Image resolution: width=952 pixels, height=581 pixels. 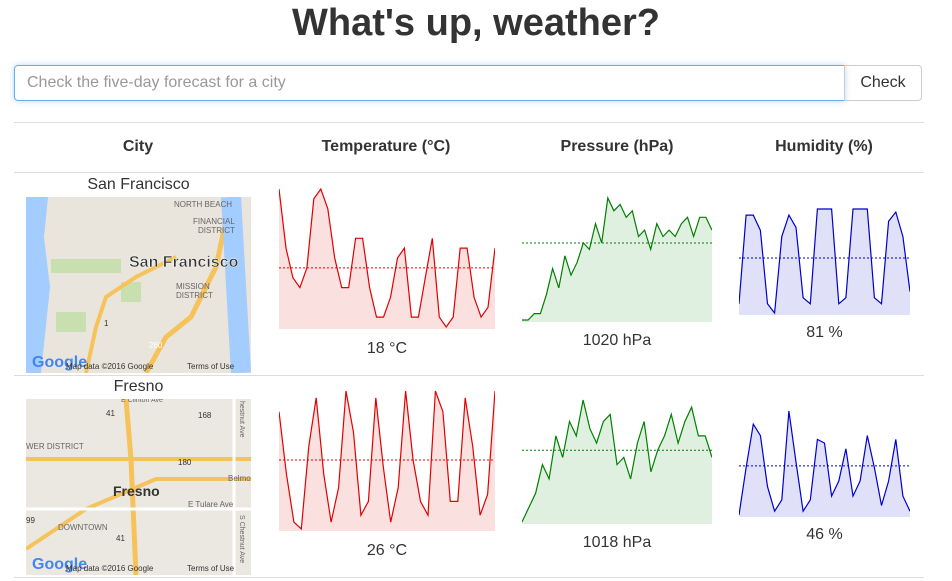 What do you see at coordinates (106, 323) in the screenshot?
I see `map-label: 1` at bounding box center [106, 323].